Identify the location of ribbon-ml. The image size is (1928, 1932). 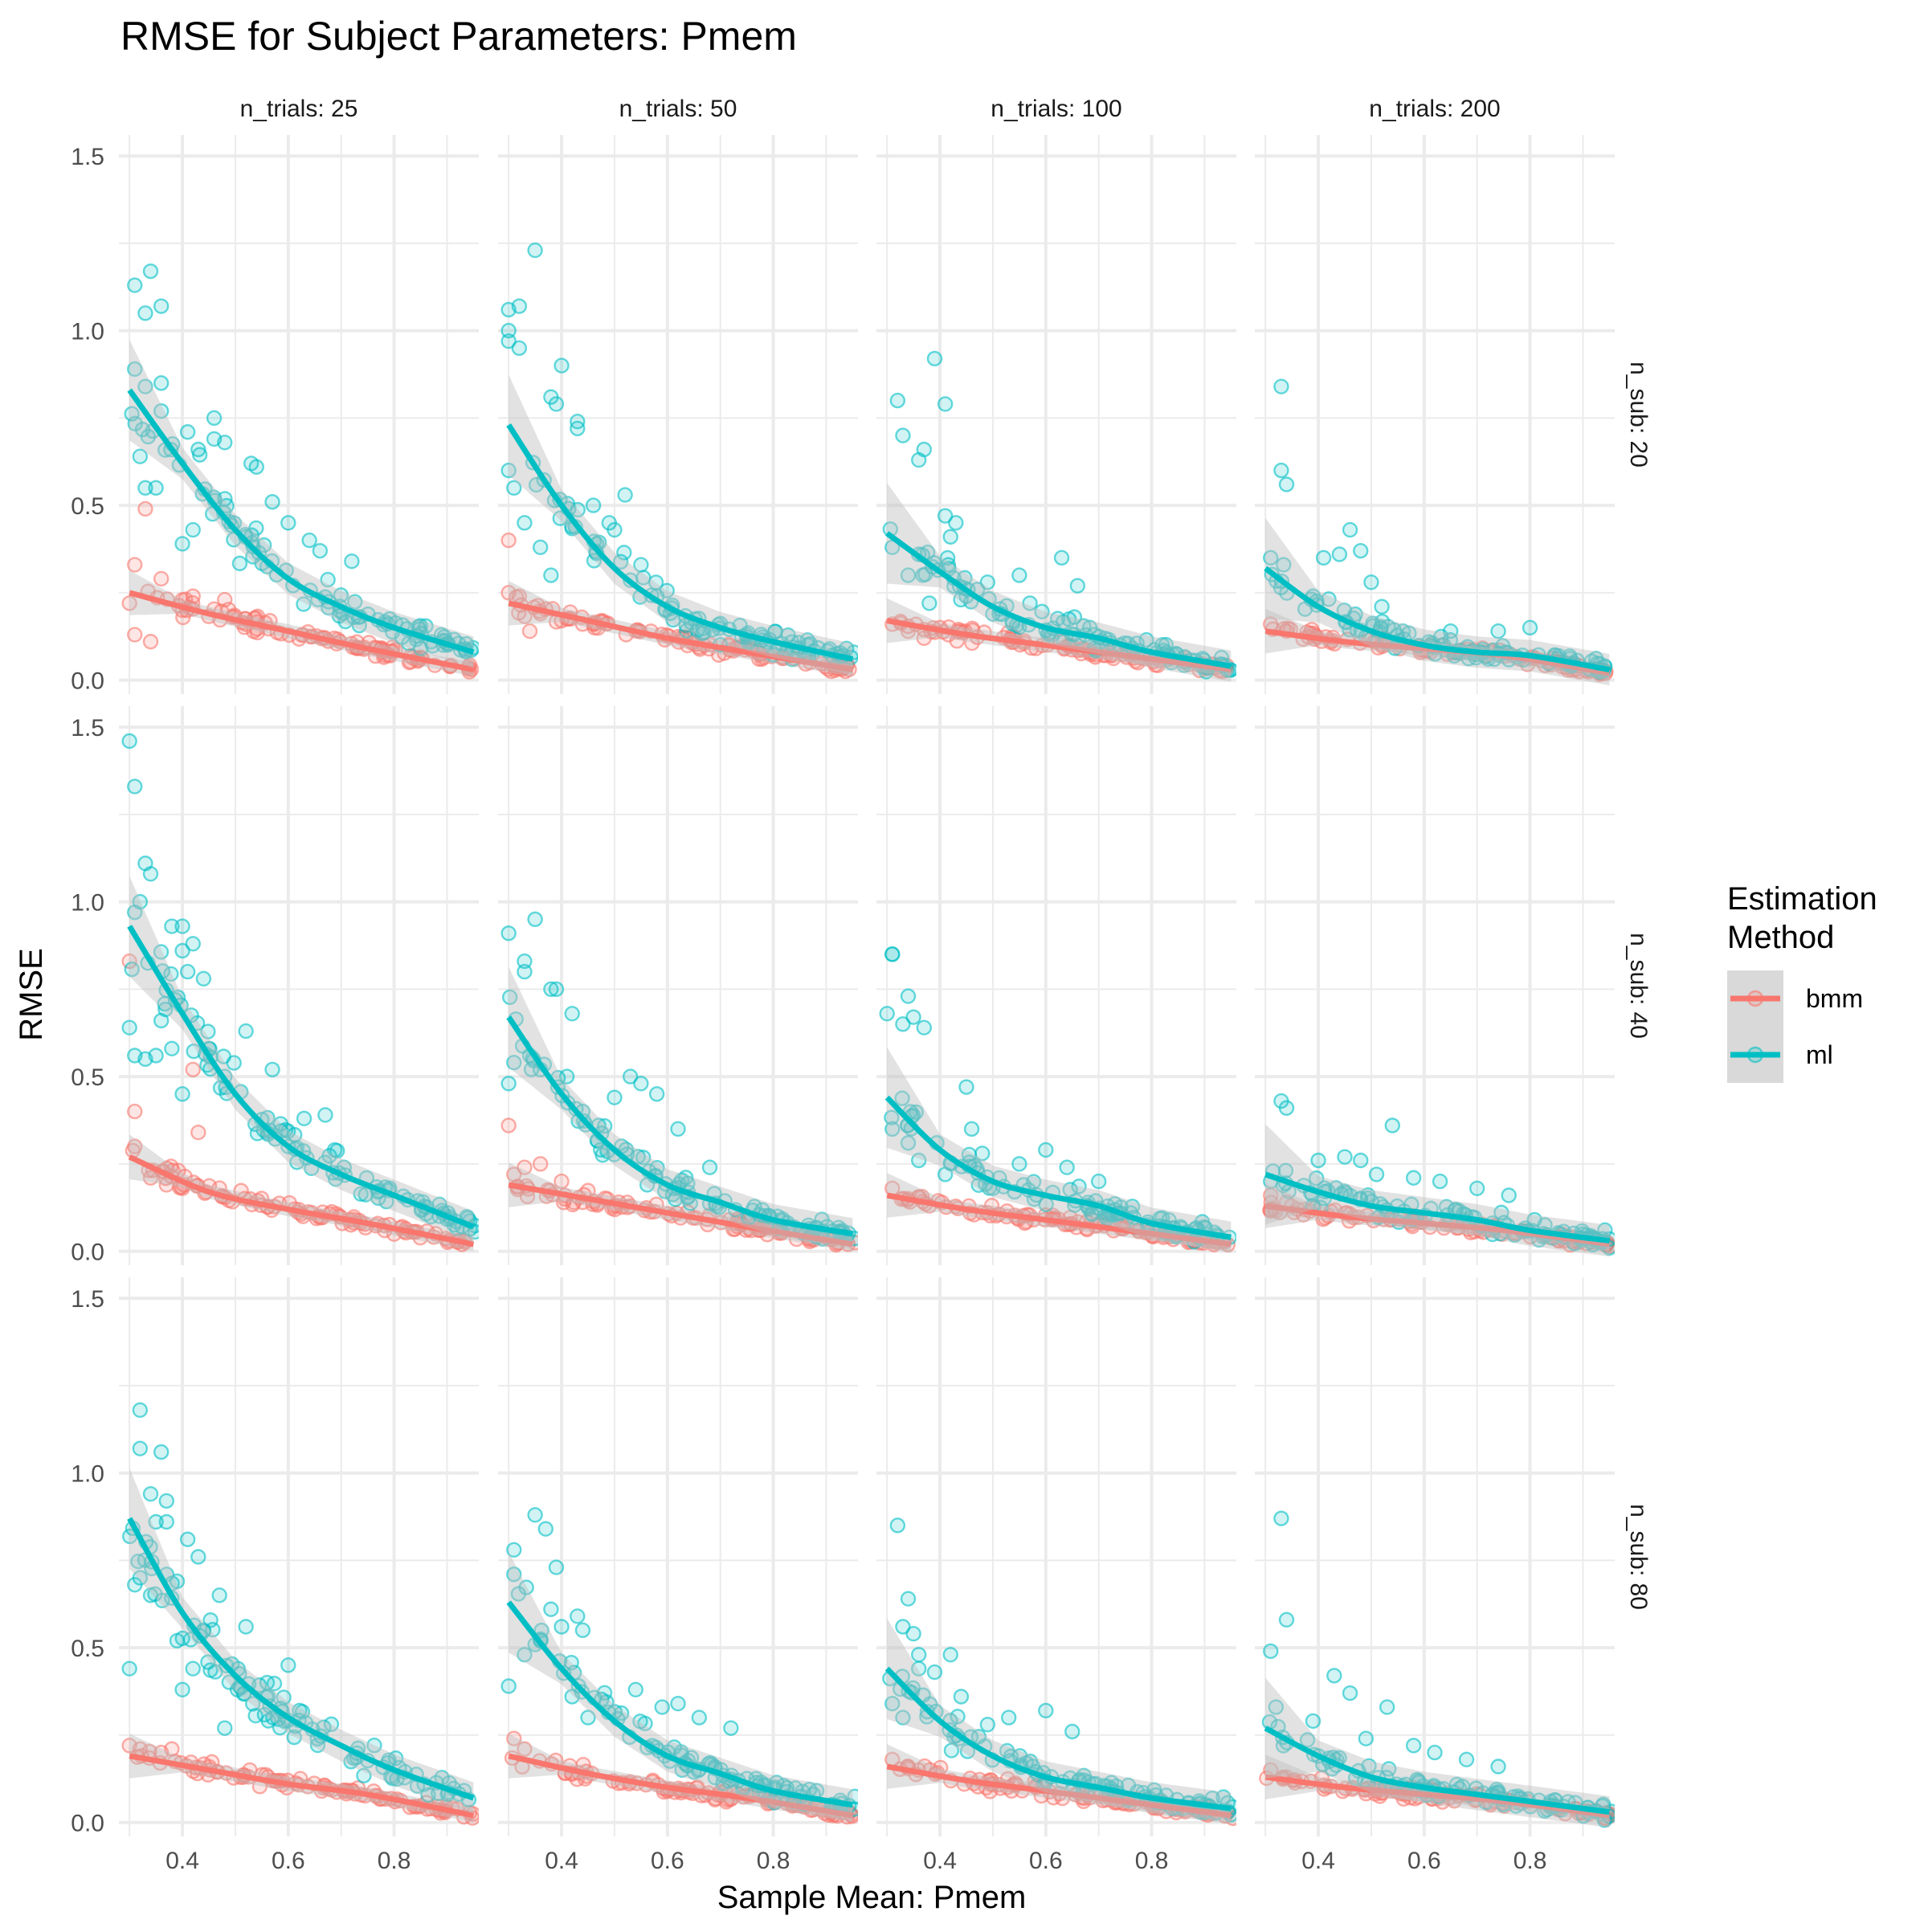
(1437, 601).